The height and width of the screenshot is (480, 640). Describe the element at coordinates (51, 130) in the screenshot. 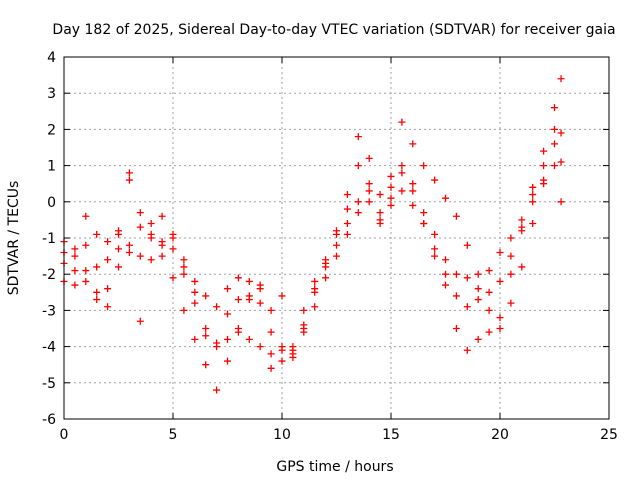

I see `y-tick-label: 2` at that location.